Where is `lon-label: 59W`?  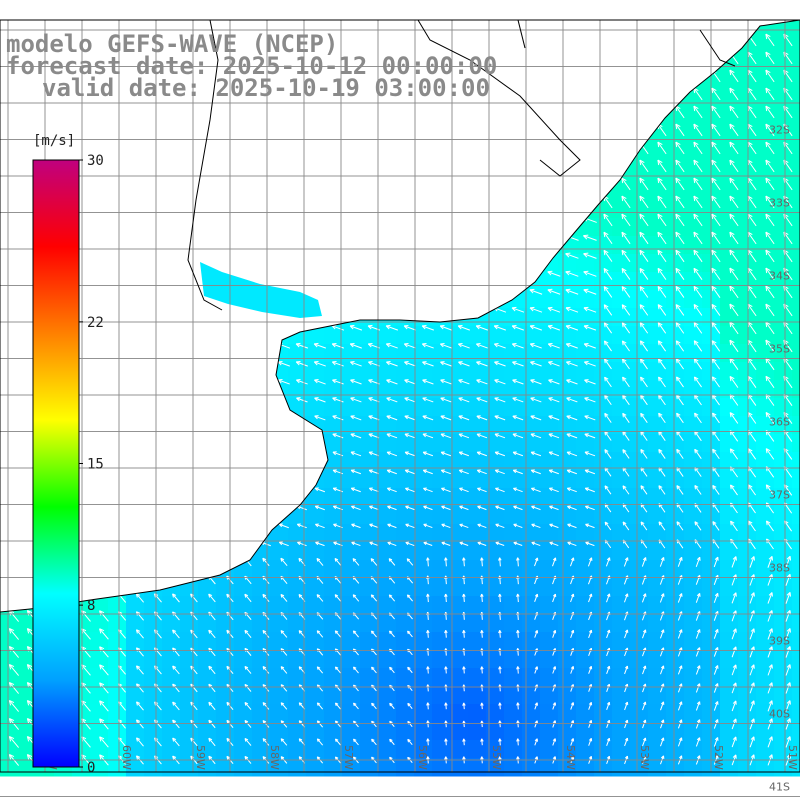 lon-label: 59W is located at coordinates (200, 757).